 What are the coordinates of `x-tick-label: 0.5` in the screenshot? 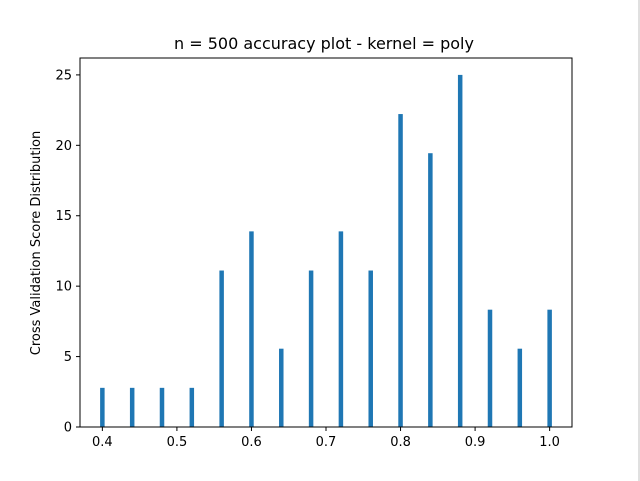 It's located at (177, 442).